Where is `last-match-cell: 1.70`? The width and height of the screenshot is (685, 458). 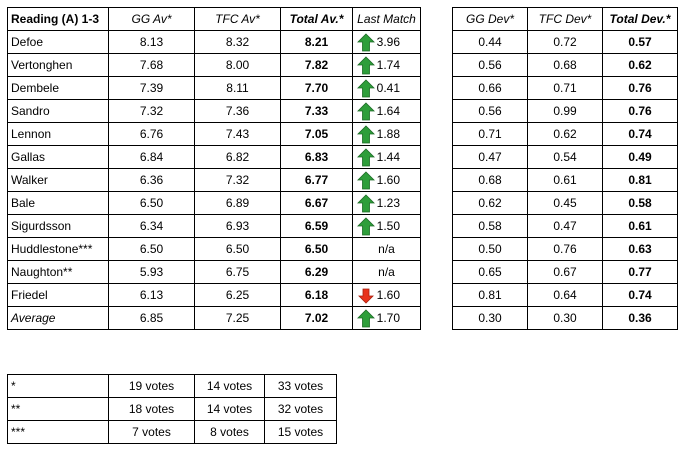
last-match-cell: 1.70 is located at coordinates (386, 318).